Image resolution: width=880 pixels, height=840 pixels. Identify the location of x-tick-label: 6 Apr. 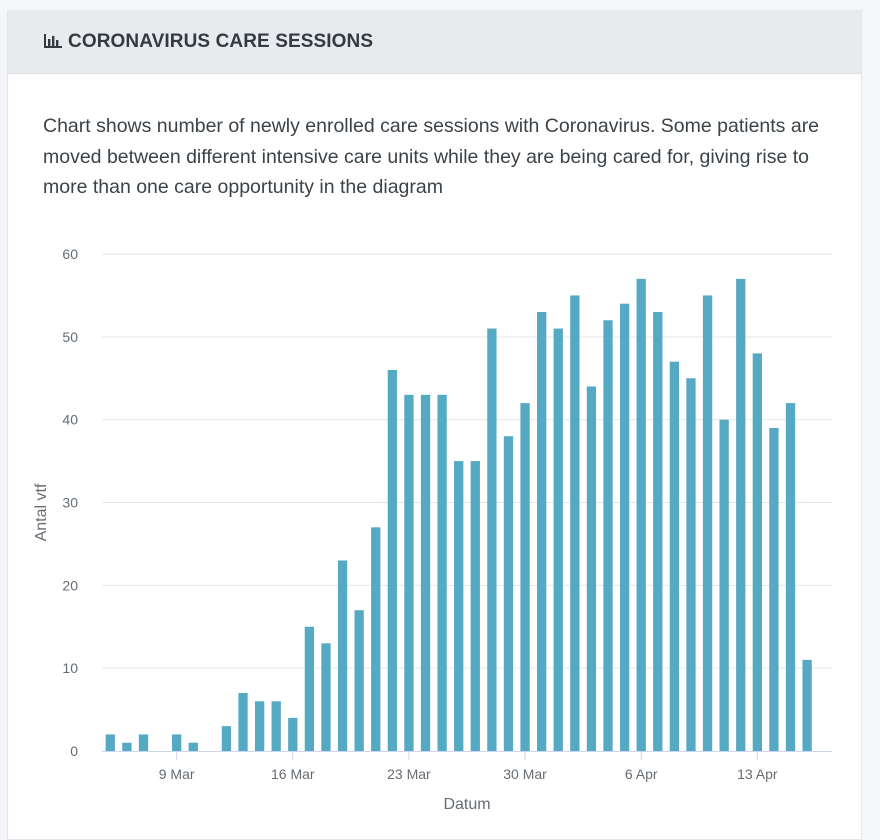
(641, 774).